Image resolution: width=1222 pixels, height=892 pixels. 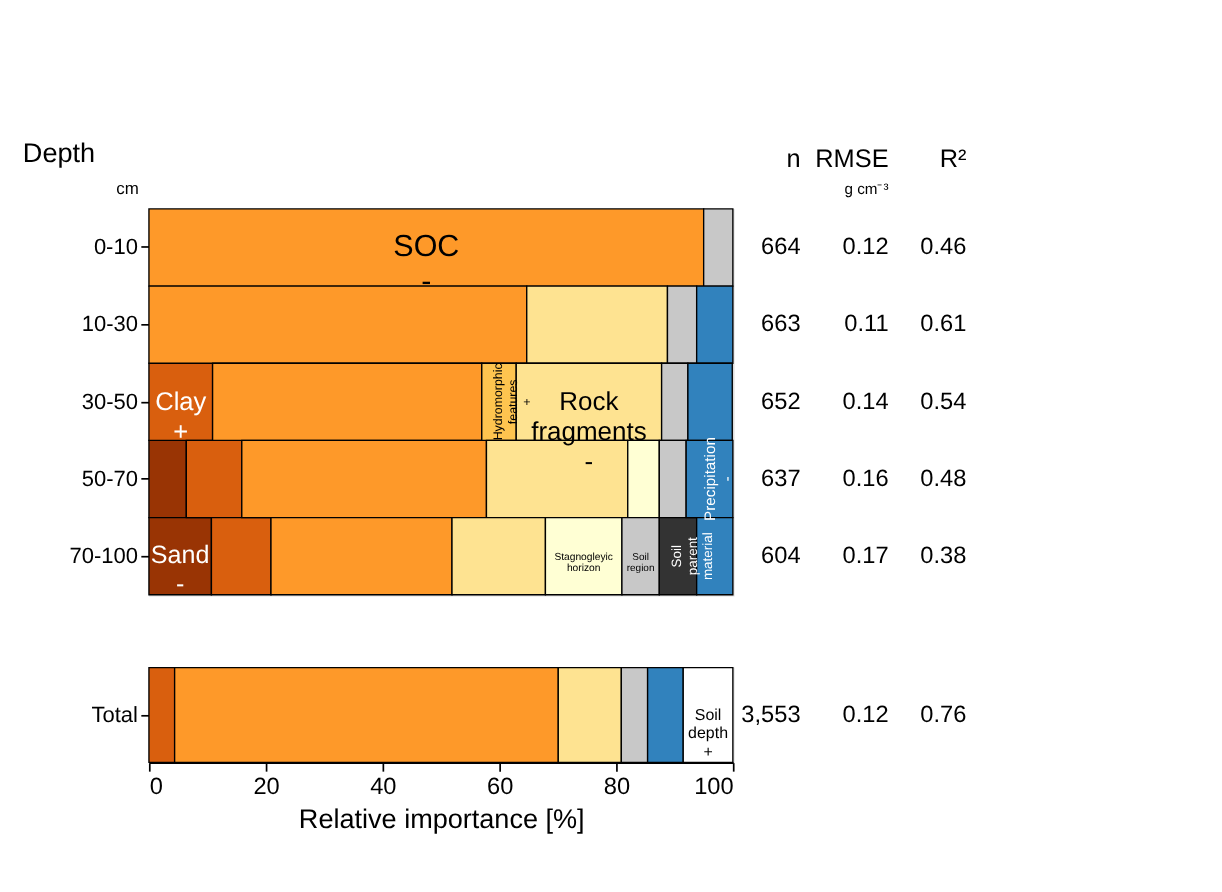 I want to click on series-label: Clay +, so click(x=181, y=416).